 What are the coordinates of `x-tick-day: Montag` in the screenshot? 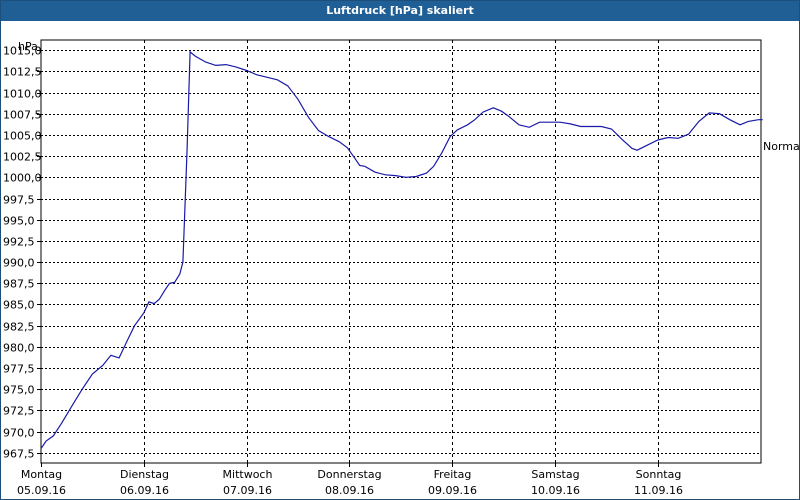 It's located at (41, 474).